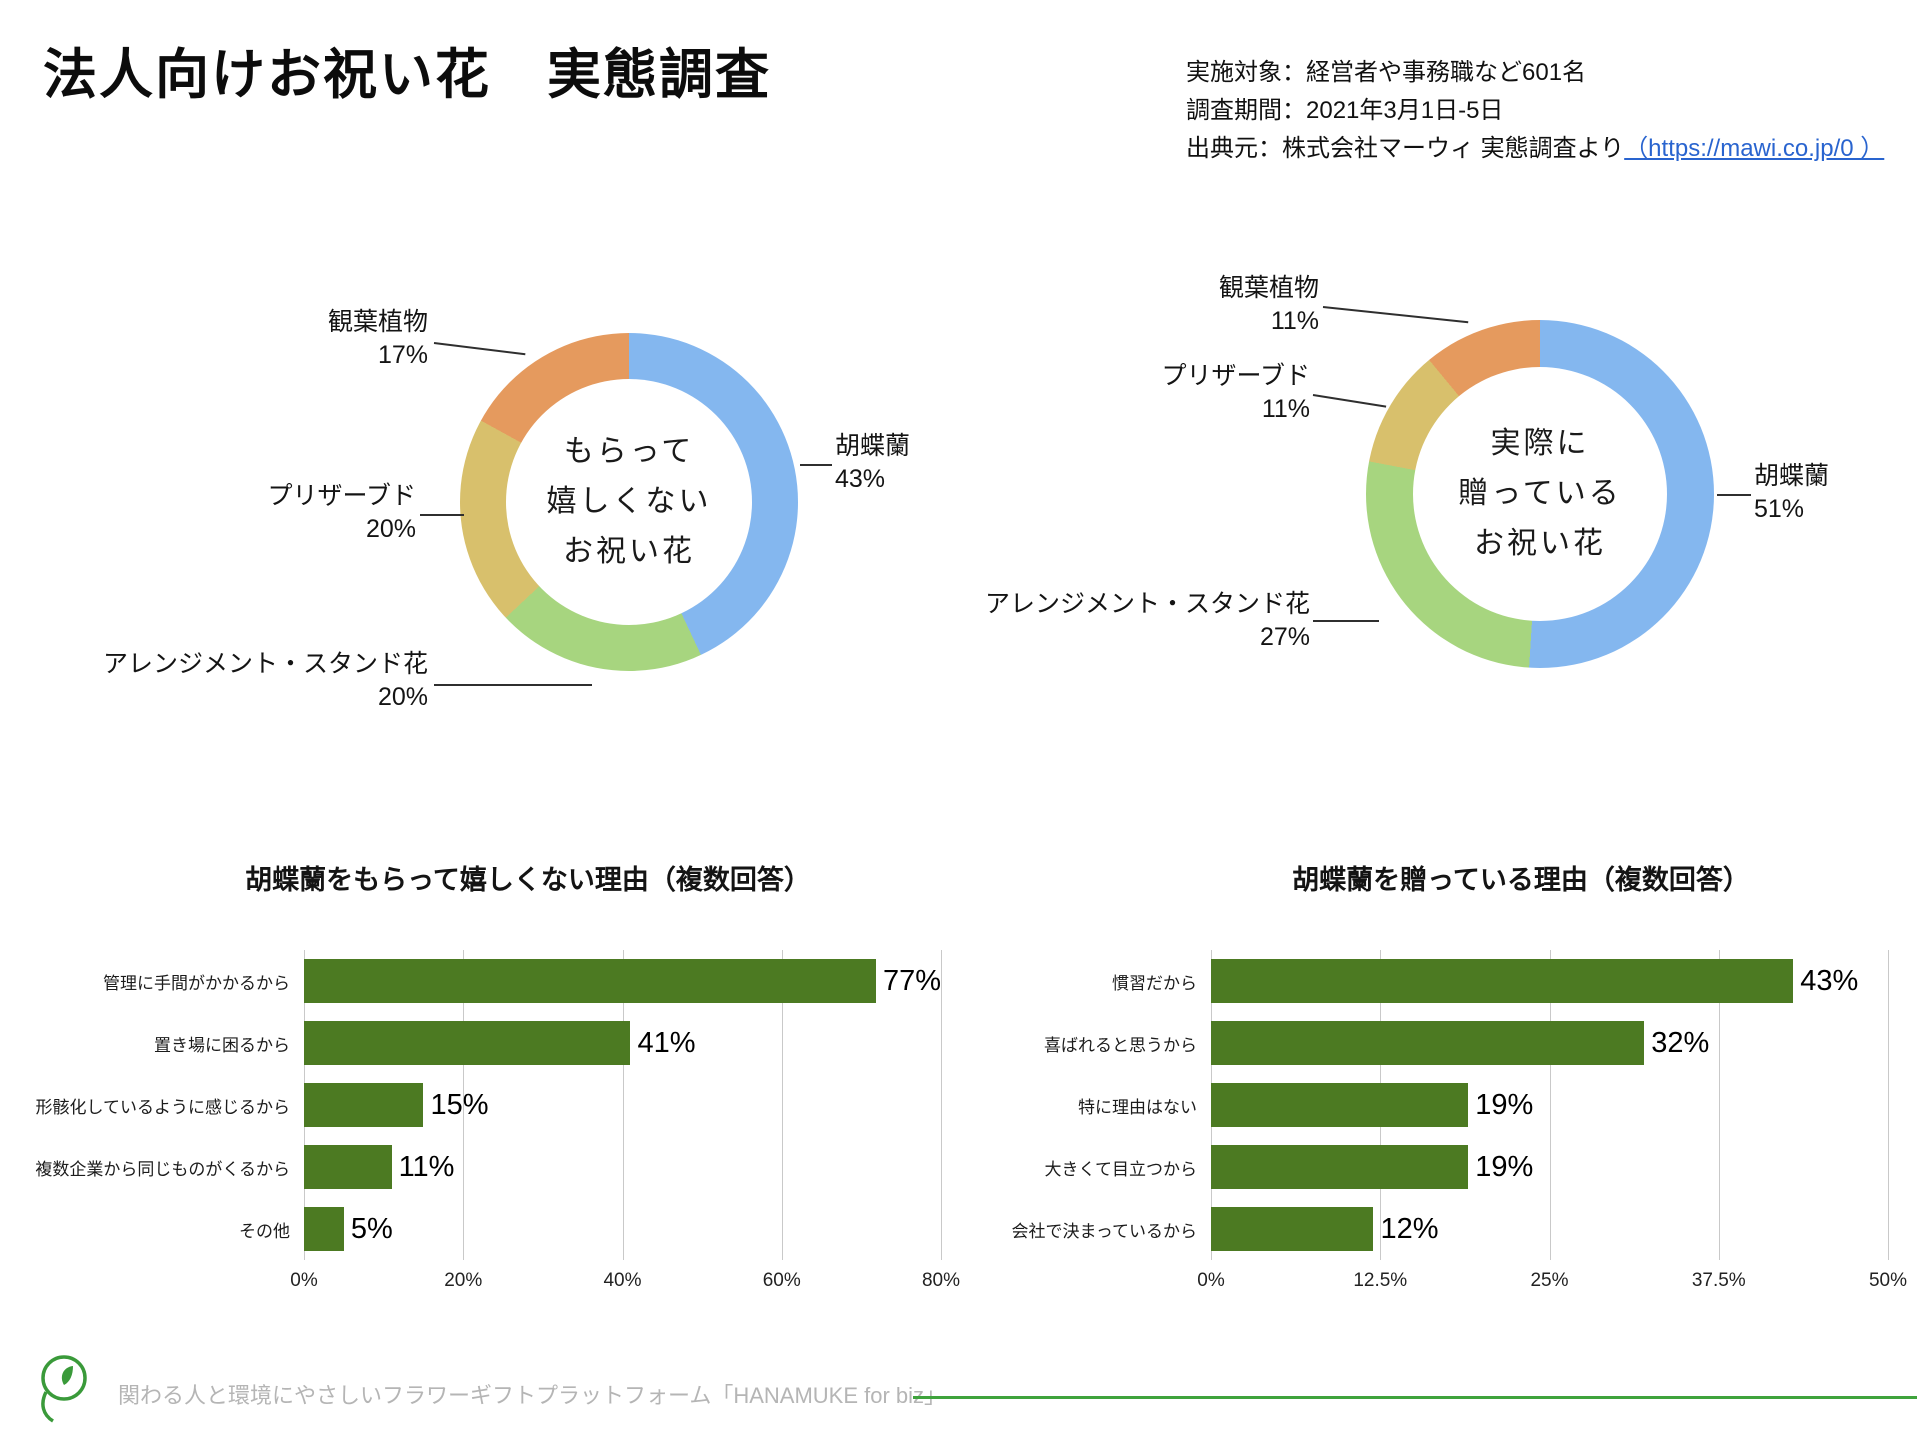 This screenshot has width=1920, height=1440. What do you see at coordinates (1521, 880) in the screenshot?
I see `bar-chart-title-giving: 胡蝶蘭を贈っている理由（複数回答）` at bounding box center [1521, 880].